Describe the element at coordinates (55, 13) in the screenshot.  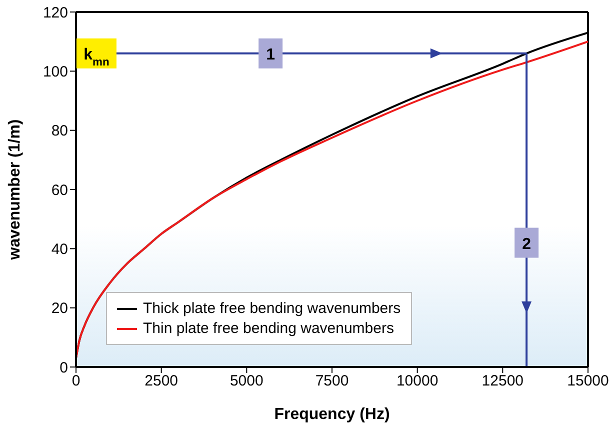
I see `y-tick-label: 120` at that location.